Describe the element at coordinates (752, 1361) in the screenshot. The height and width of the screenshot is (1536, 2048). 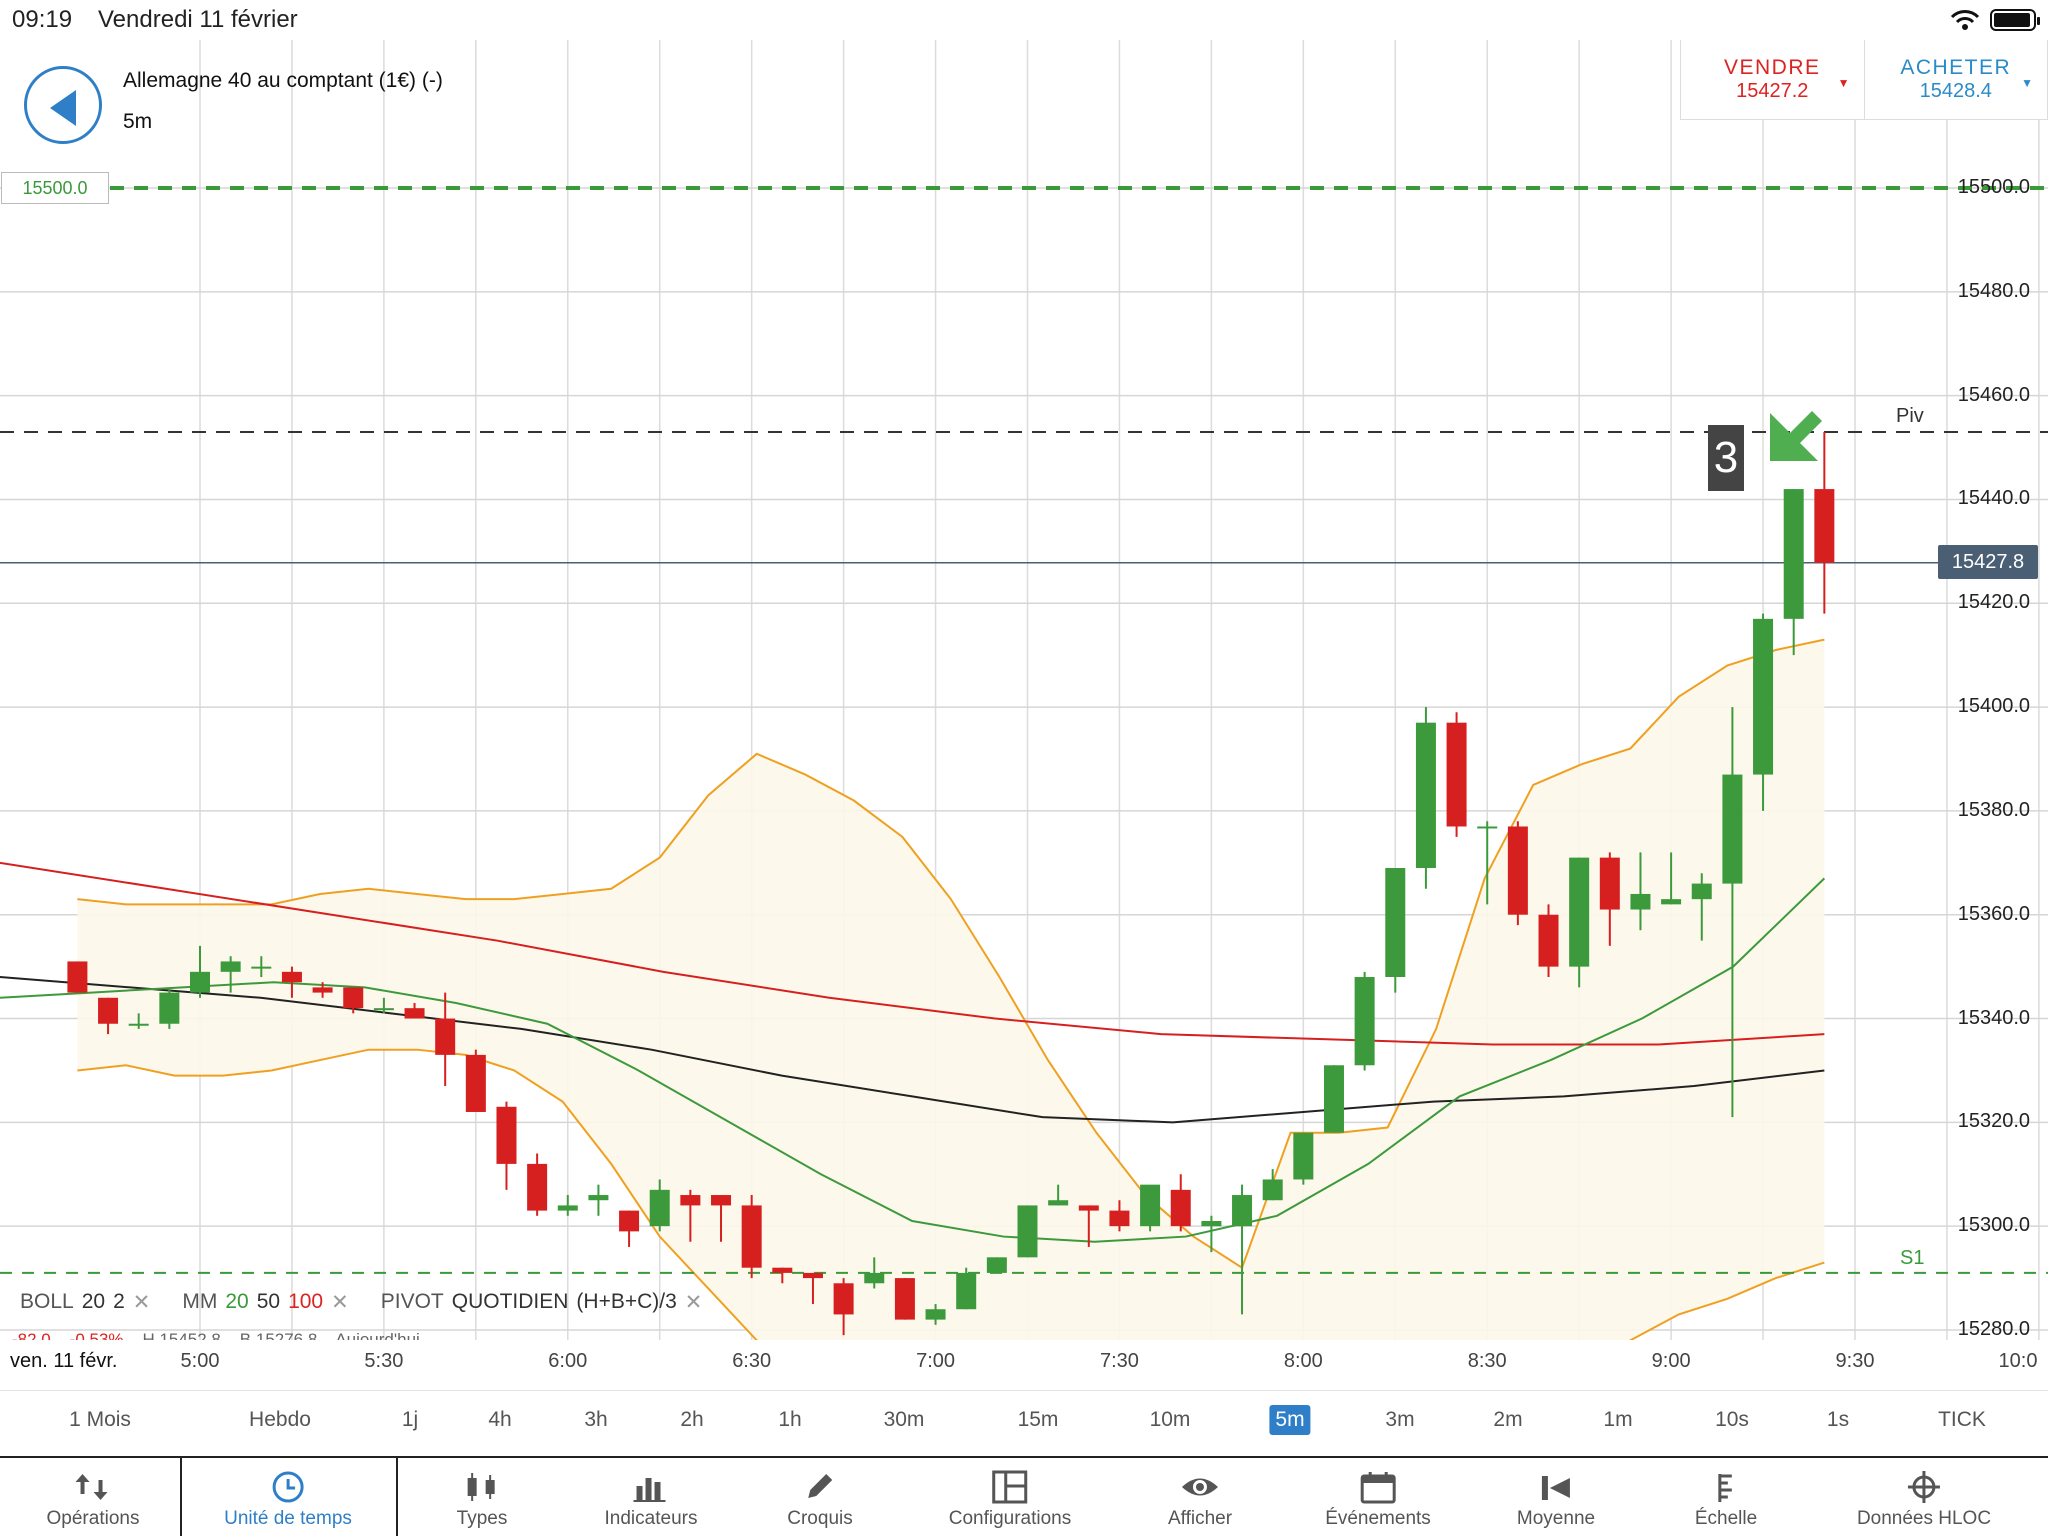
I see `time-tick-label: 6:30` at that location.